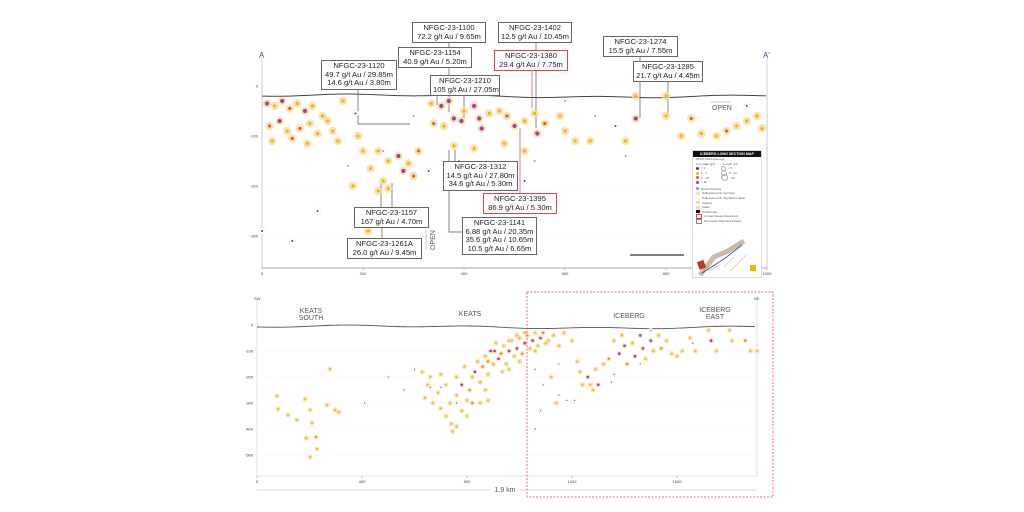  I want to click on callout-nfgc-23-1274: NFGC-23-1274 15.5 g/t Au / 7.55m, so click(640, 47).